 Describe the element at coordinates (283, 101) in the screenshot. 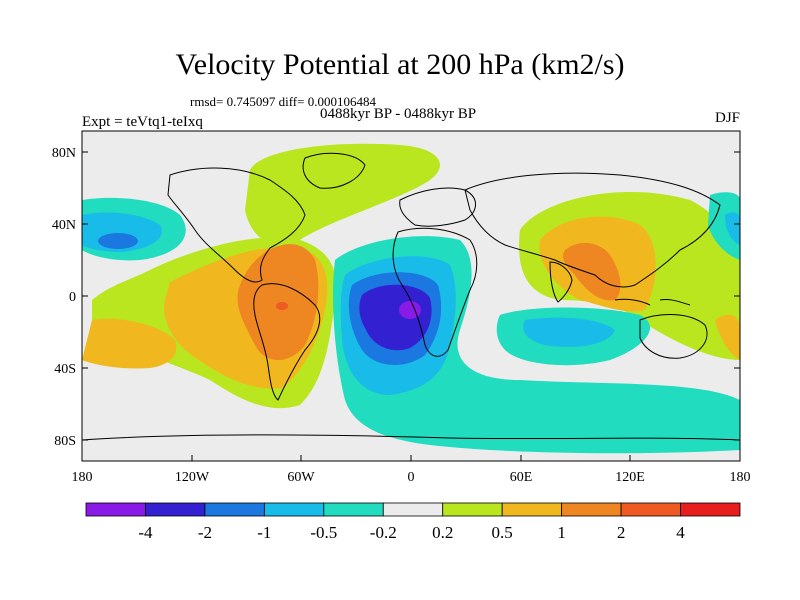

I see `stats-text: rmsd= 0.745097 diff= 0.000106484` at that location.